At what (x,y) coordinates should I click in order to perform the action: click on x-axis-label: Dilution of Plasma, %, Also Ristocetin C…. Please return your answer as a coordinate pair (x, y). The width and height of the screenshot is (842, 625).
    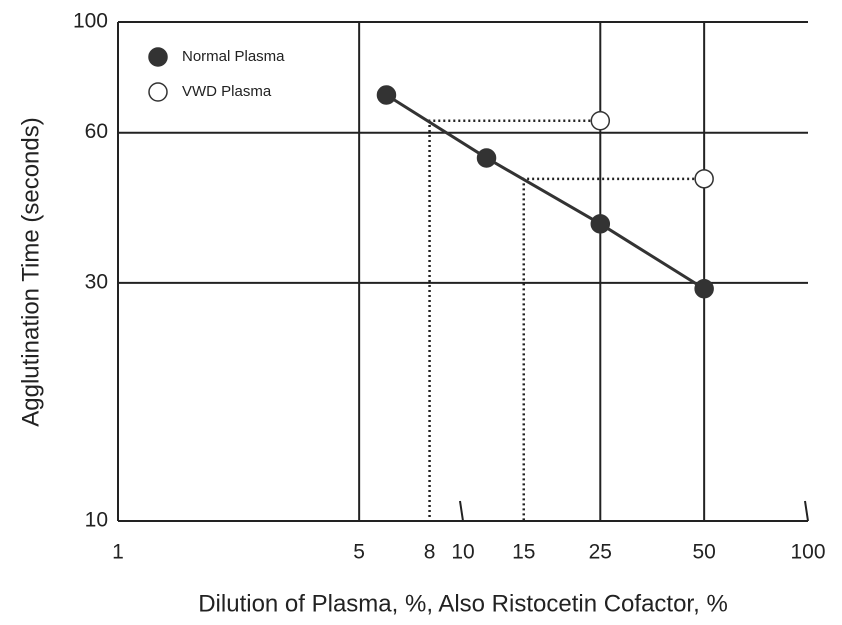
    Looking at the image, I should click on (463, 603).